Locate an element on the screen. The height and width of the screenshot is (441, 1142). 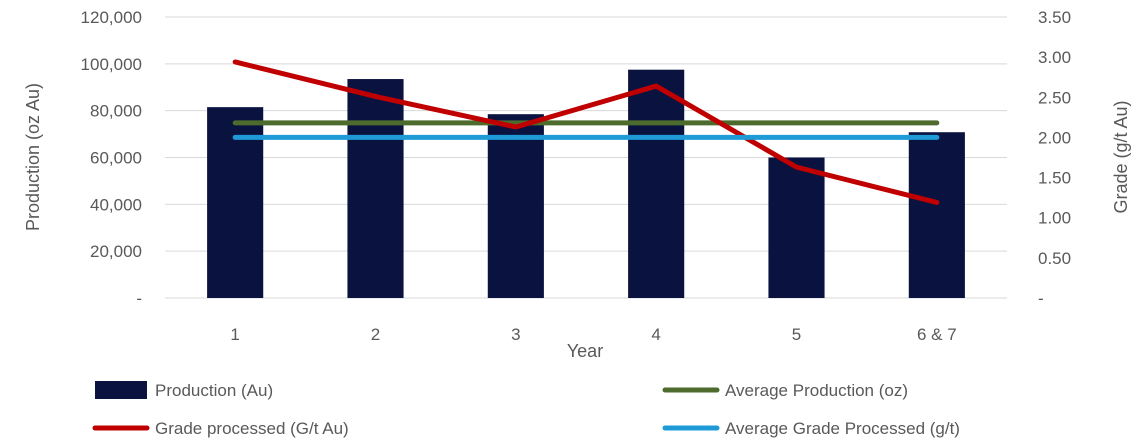
x-tick-label: 3 is located at coordinates (515, 334).